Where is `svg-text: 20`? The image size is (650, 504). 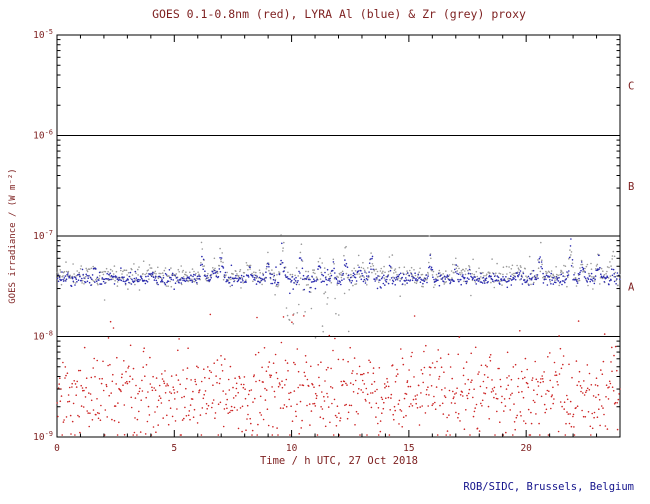 svg-text: 20 is located at coordinates (526, 448).